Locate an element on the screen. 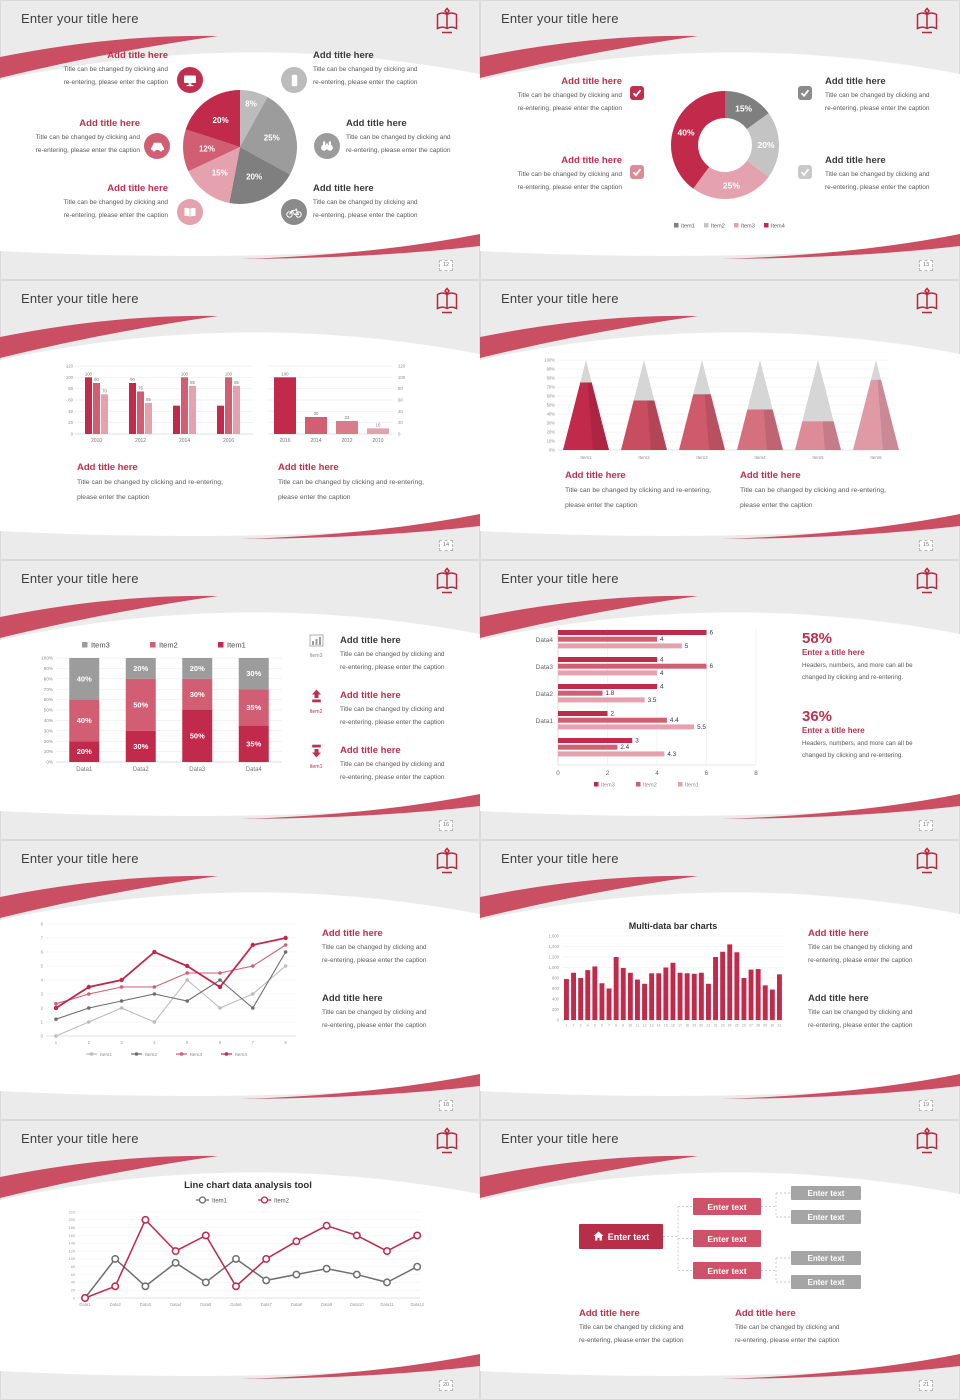 The image size is (960, 1400). svg-text: 5.5 is located at coordinates (701, 727).